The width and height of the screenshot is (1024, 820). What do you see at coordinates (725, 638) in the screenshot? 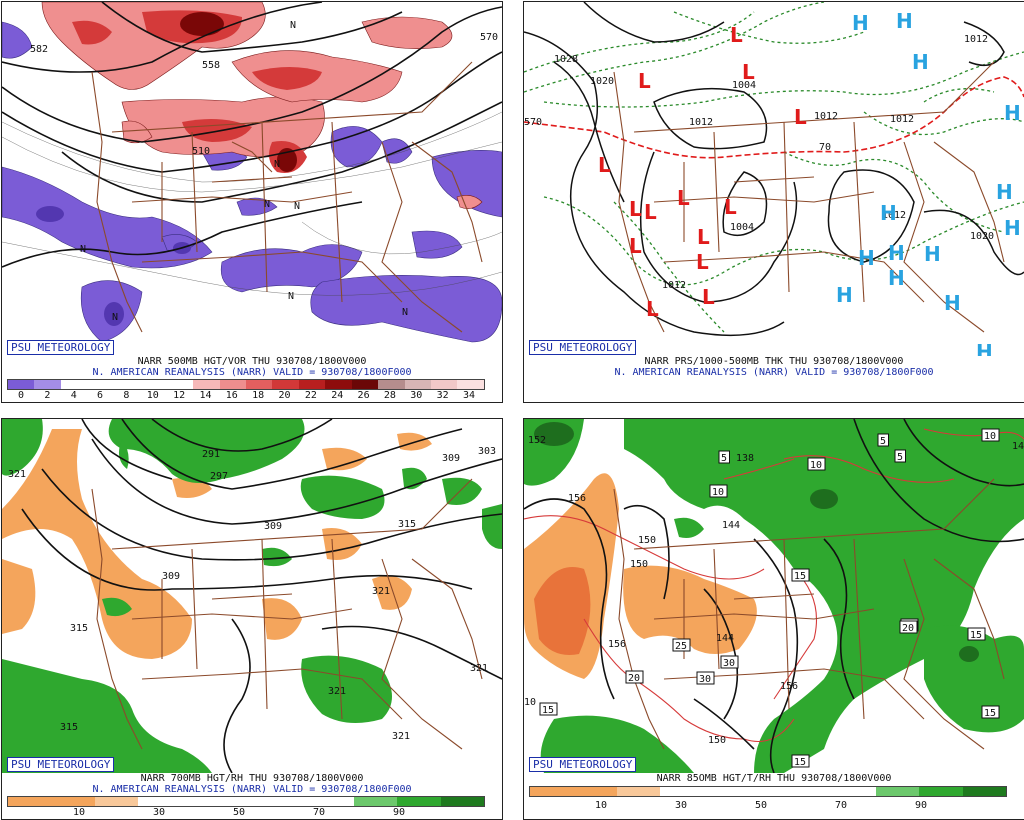
I see `contour-label: 144` at bounding box center [725, 638].